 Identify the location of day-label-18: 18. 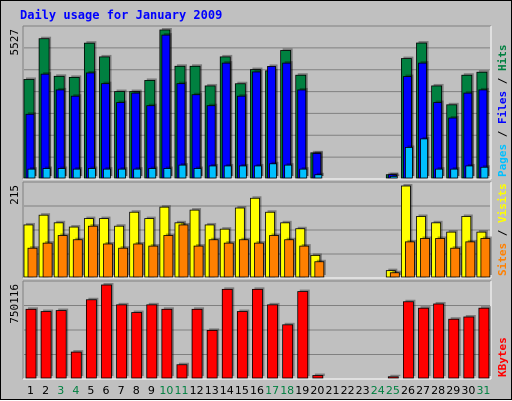
(287, 390).